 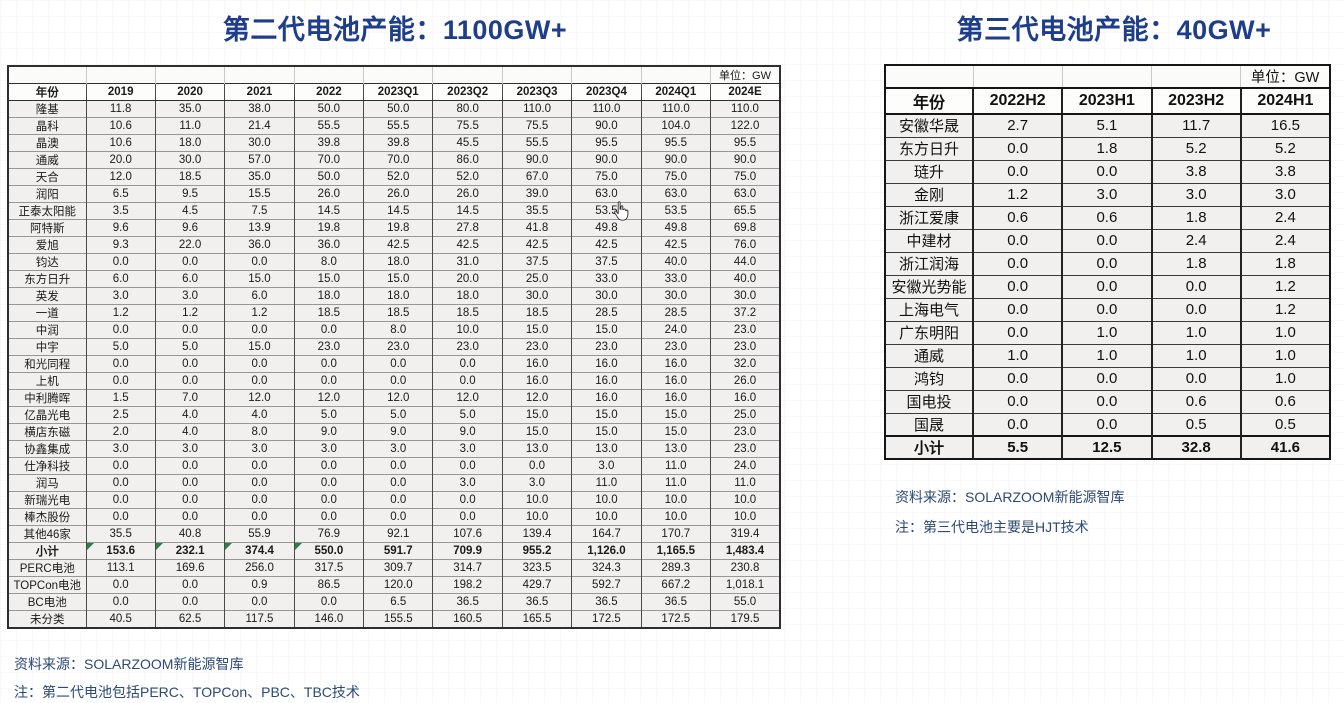 I want to click on value-cell: 31.0, so click(x=467, y=262).